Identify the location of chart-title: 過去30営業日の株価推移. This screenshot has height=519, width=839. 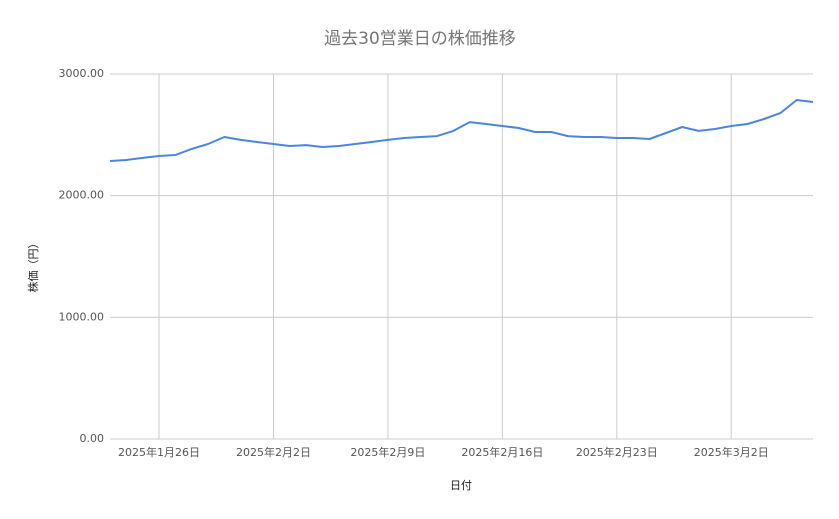
(420, 39).